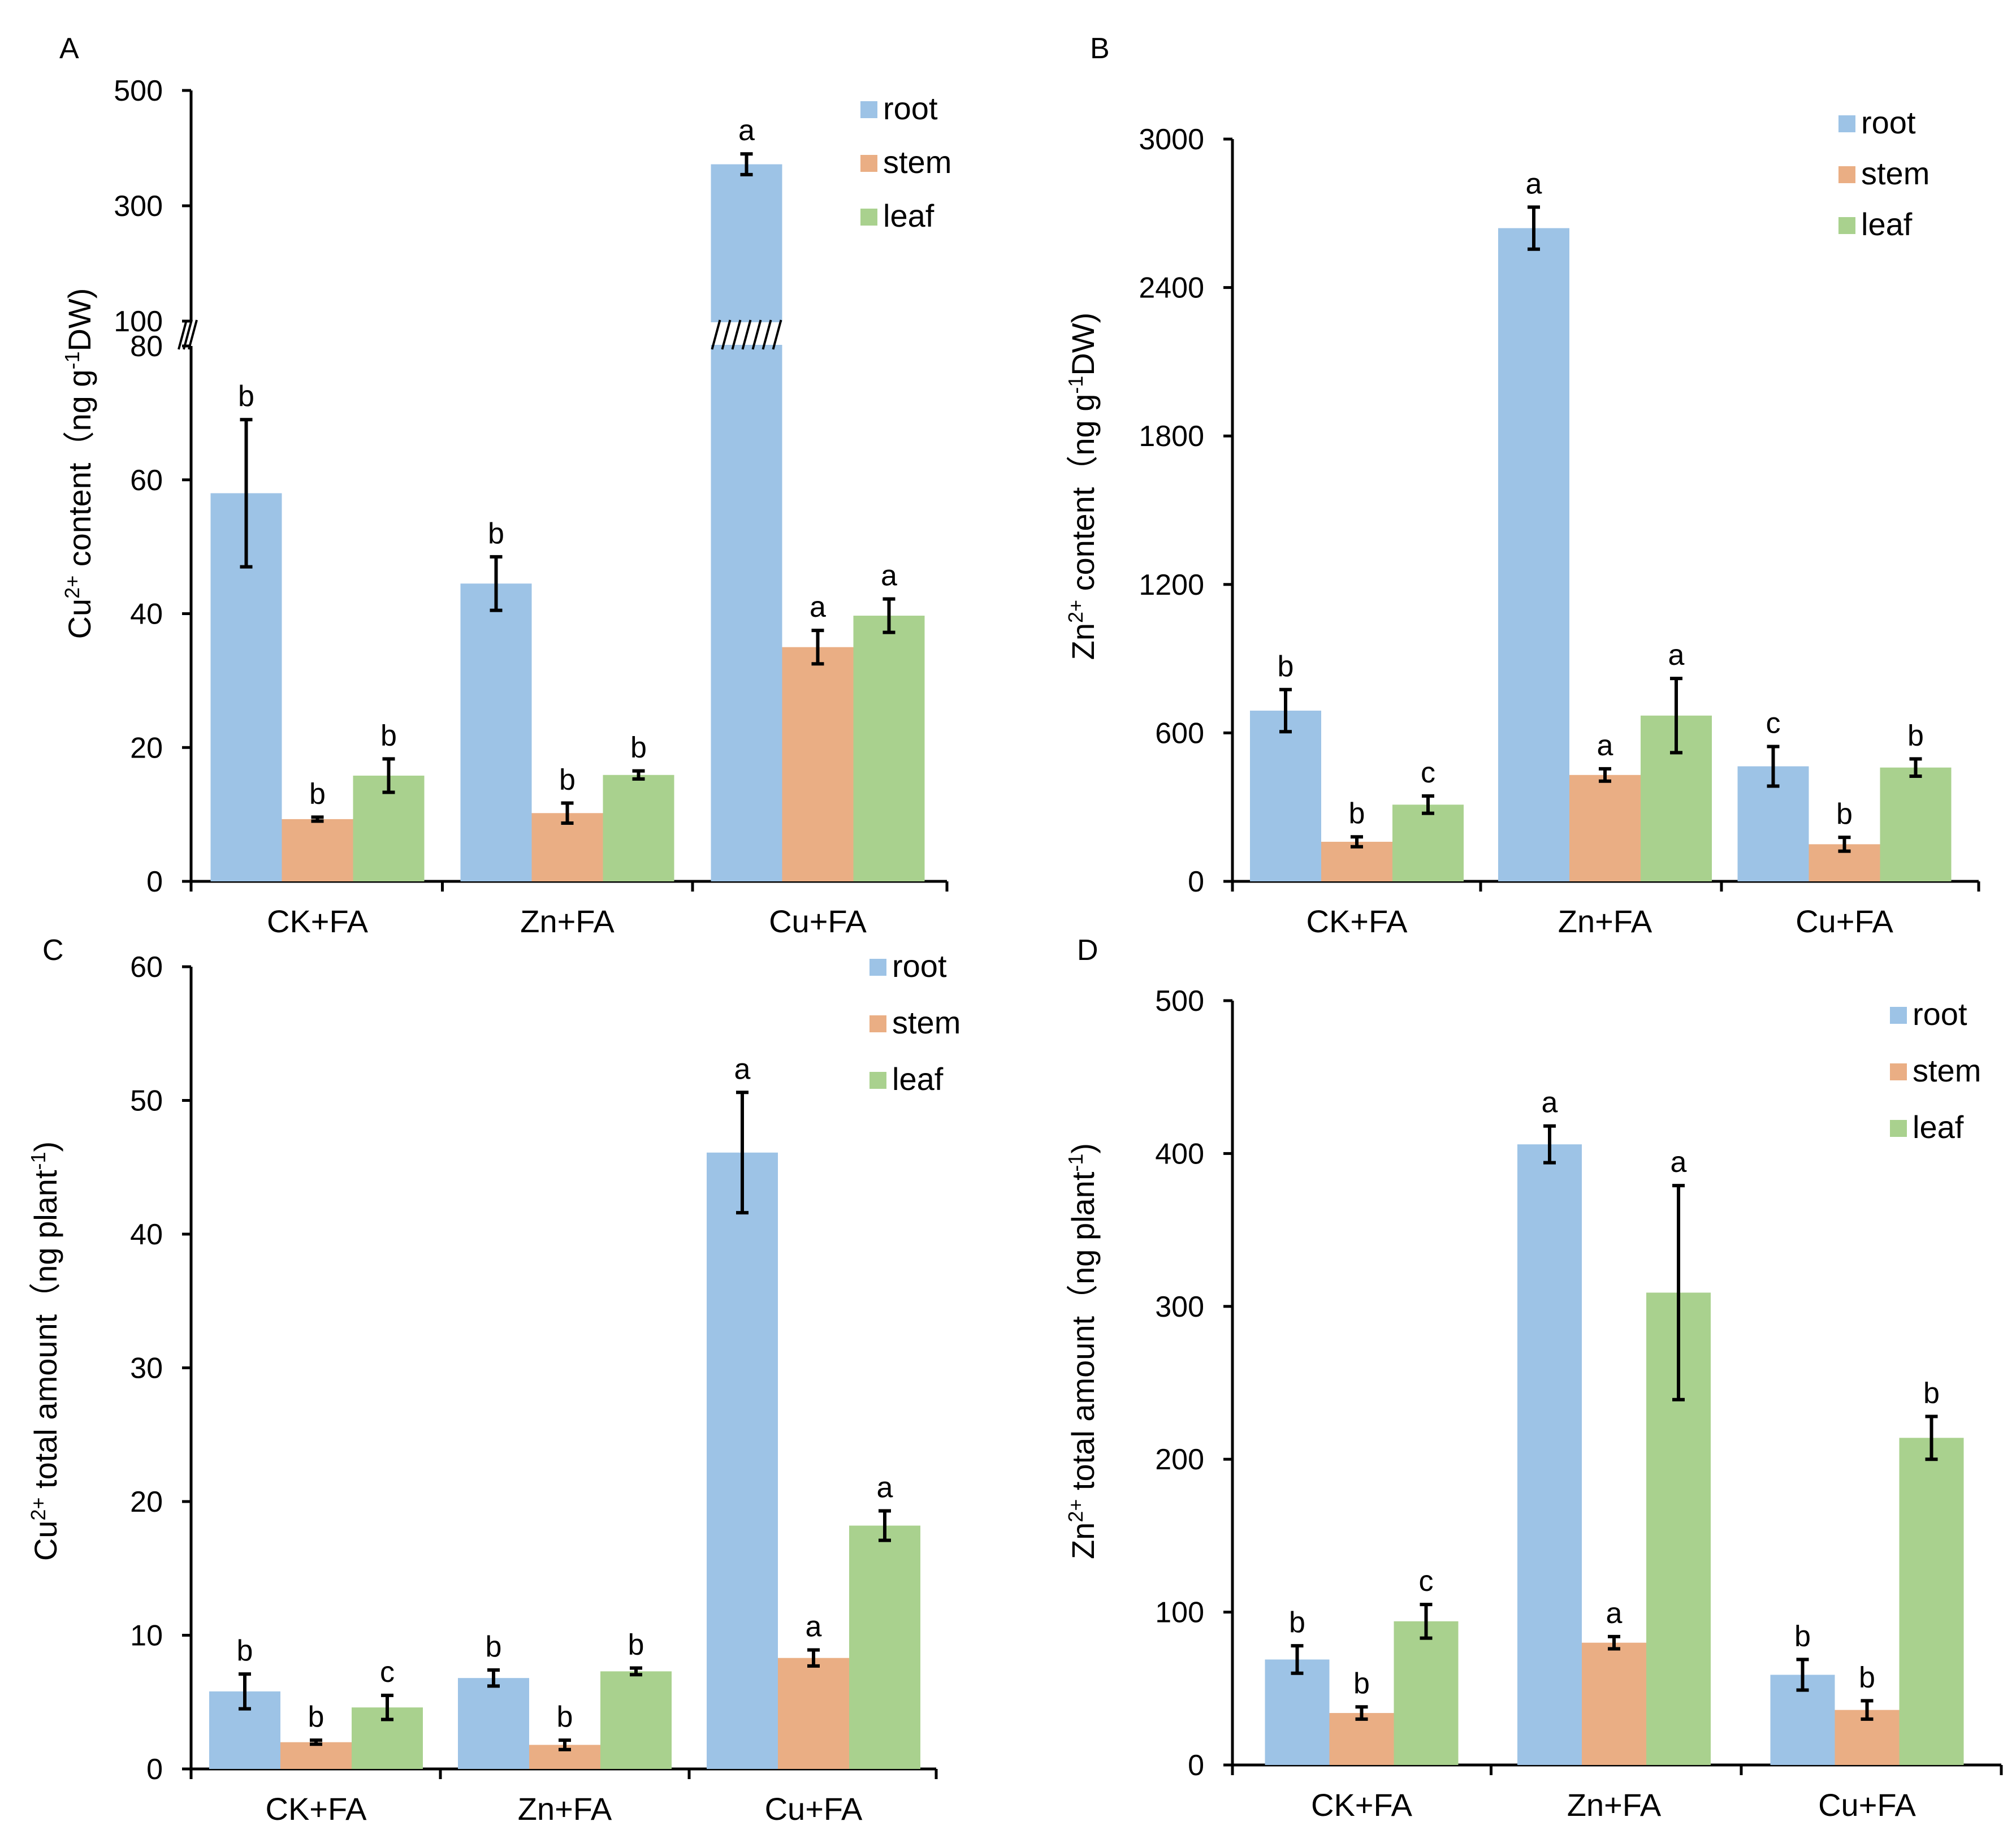 This screenshot has width=2016, height=1843. Describe the element at coordinates (1082, 486) in the screenshot. I see `y-axis-label: Zn2+ content（ng g-1DW)` at that location.